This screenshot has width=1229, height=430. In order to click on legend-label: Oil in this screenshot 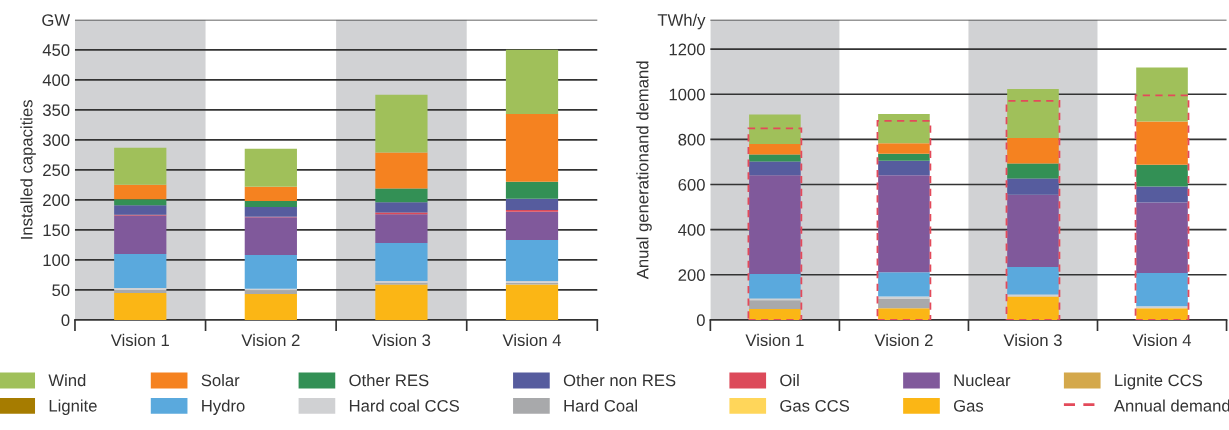, I will do `click(789, 380)`.